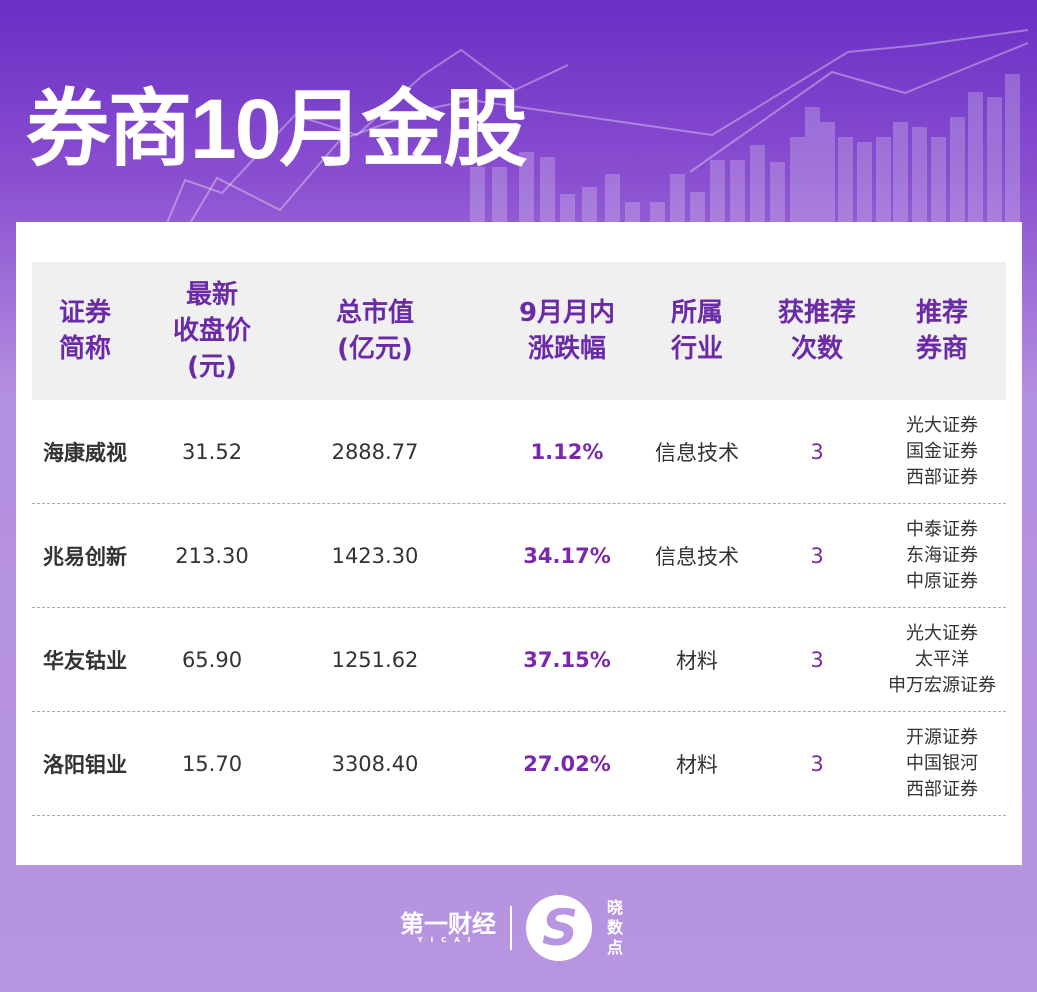  What do you see at coordinates (696, 331) in the screenshot?
I see `header-industry: 所属 行业` at bounding box center [696, 331].